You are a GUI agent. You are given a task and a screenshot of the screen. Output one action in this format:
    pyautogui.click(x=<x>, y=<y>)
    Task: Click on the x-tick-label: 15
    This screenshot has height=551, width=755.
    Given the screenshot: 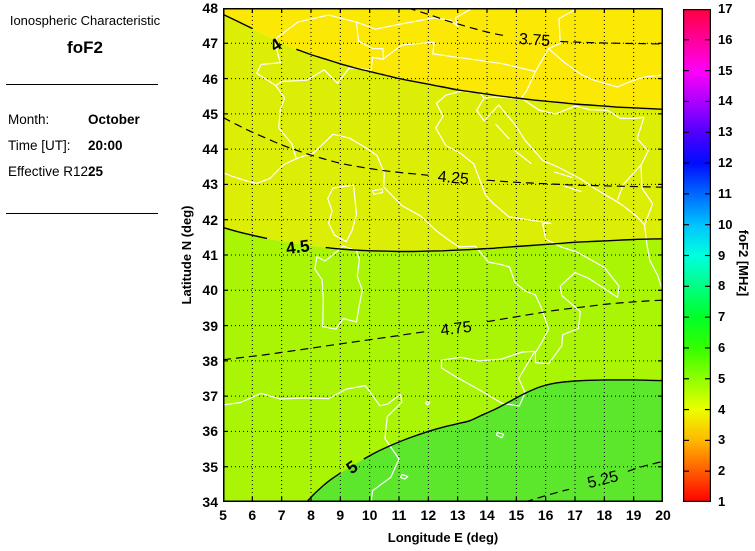 What is the action you would take?
    pyautogui.click(x=516, y=515)
    